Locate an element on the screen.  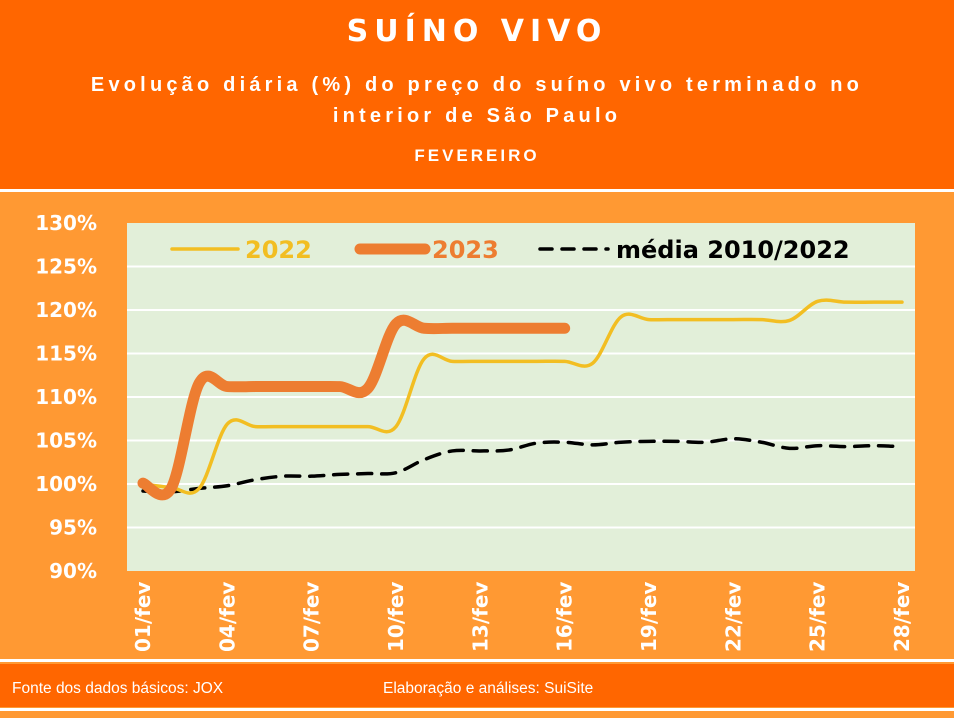
y-tick-label: 105% is located at coordinates (66, 441).